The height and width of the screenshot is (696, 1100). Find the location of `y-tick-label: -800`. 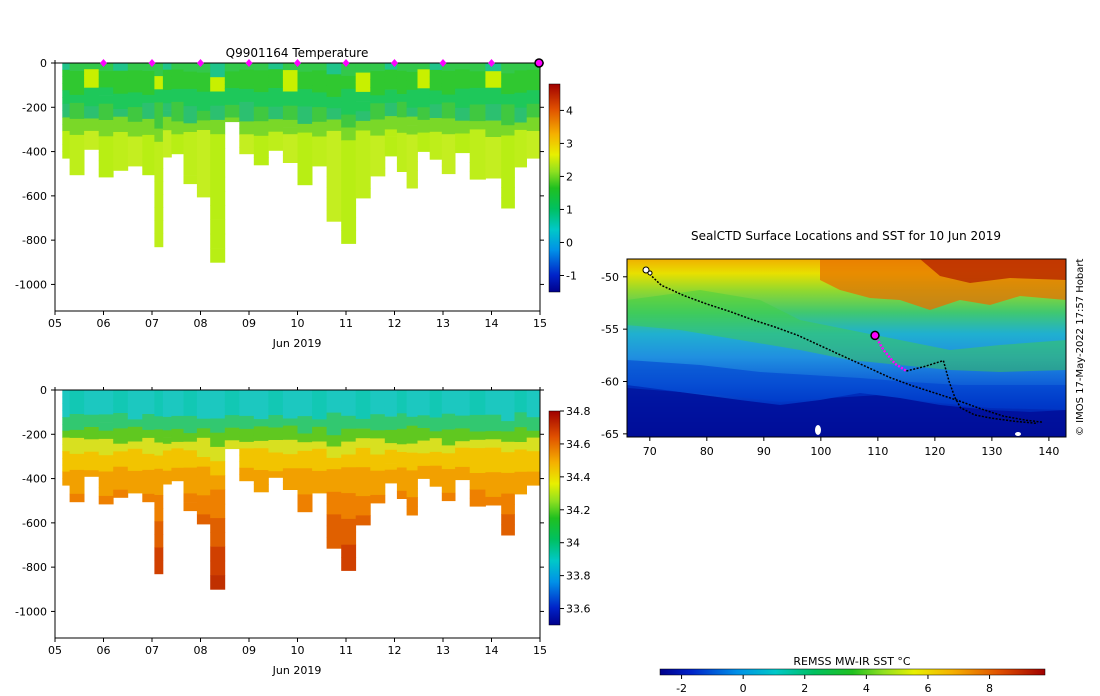

y-tick-label: -800 is located at coordinates (34, 567).